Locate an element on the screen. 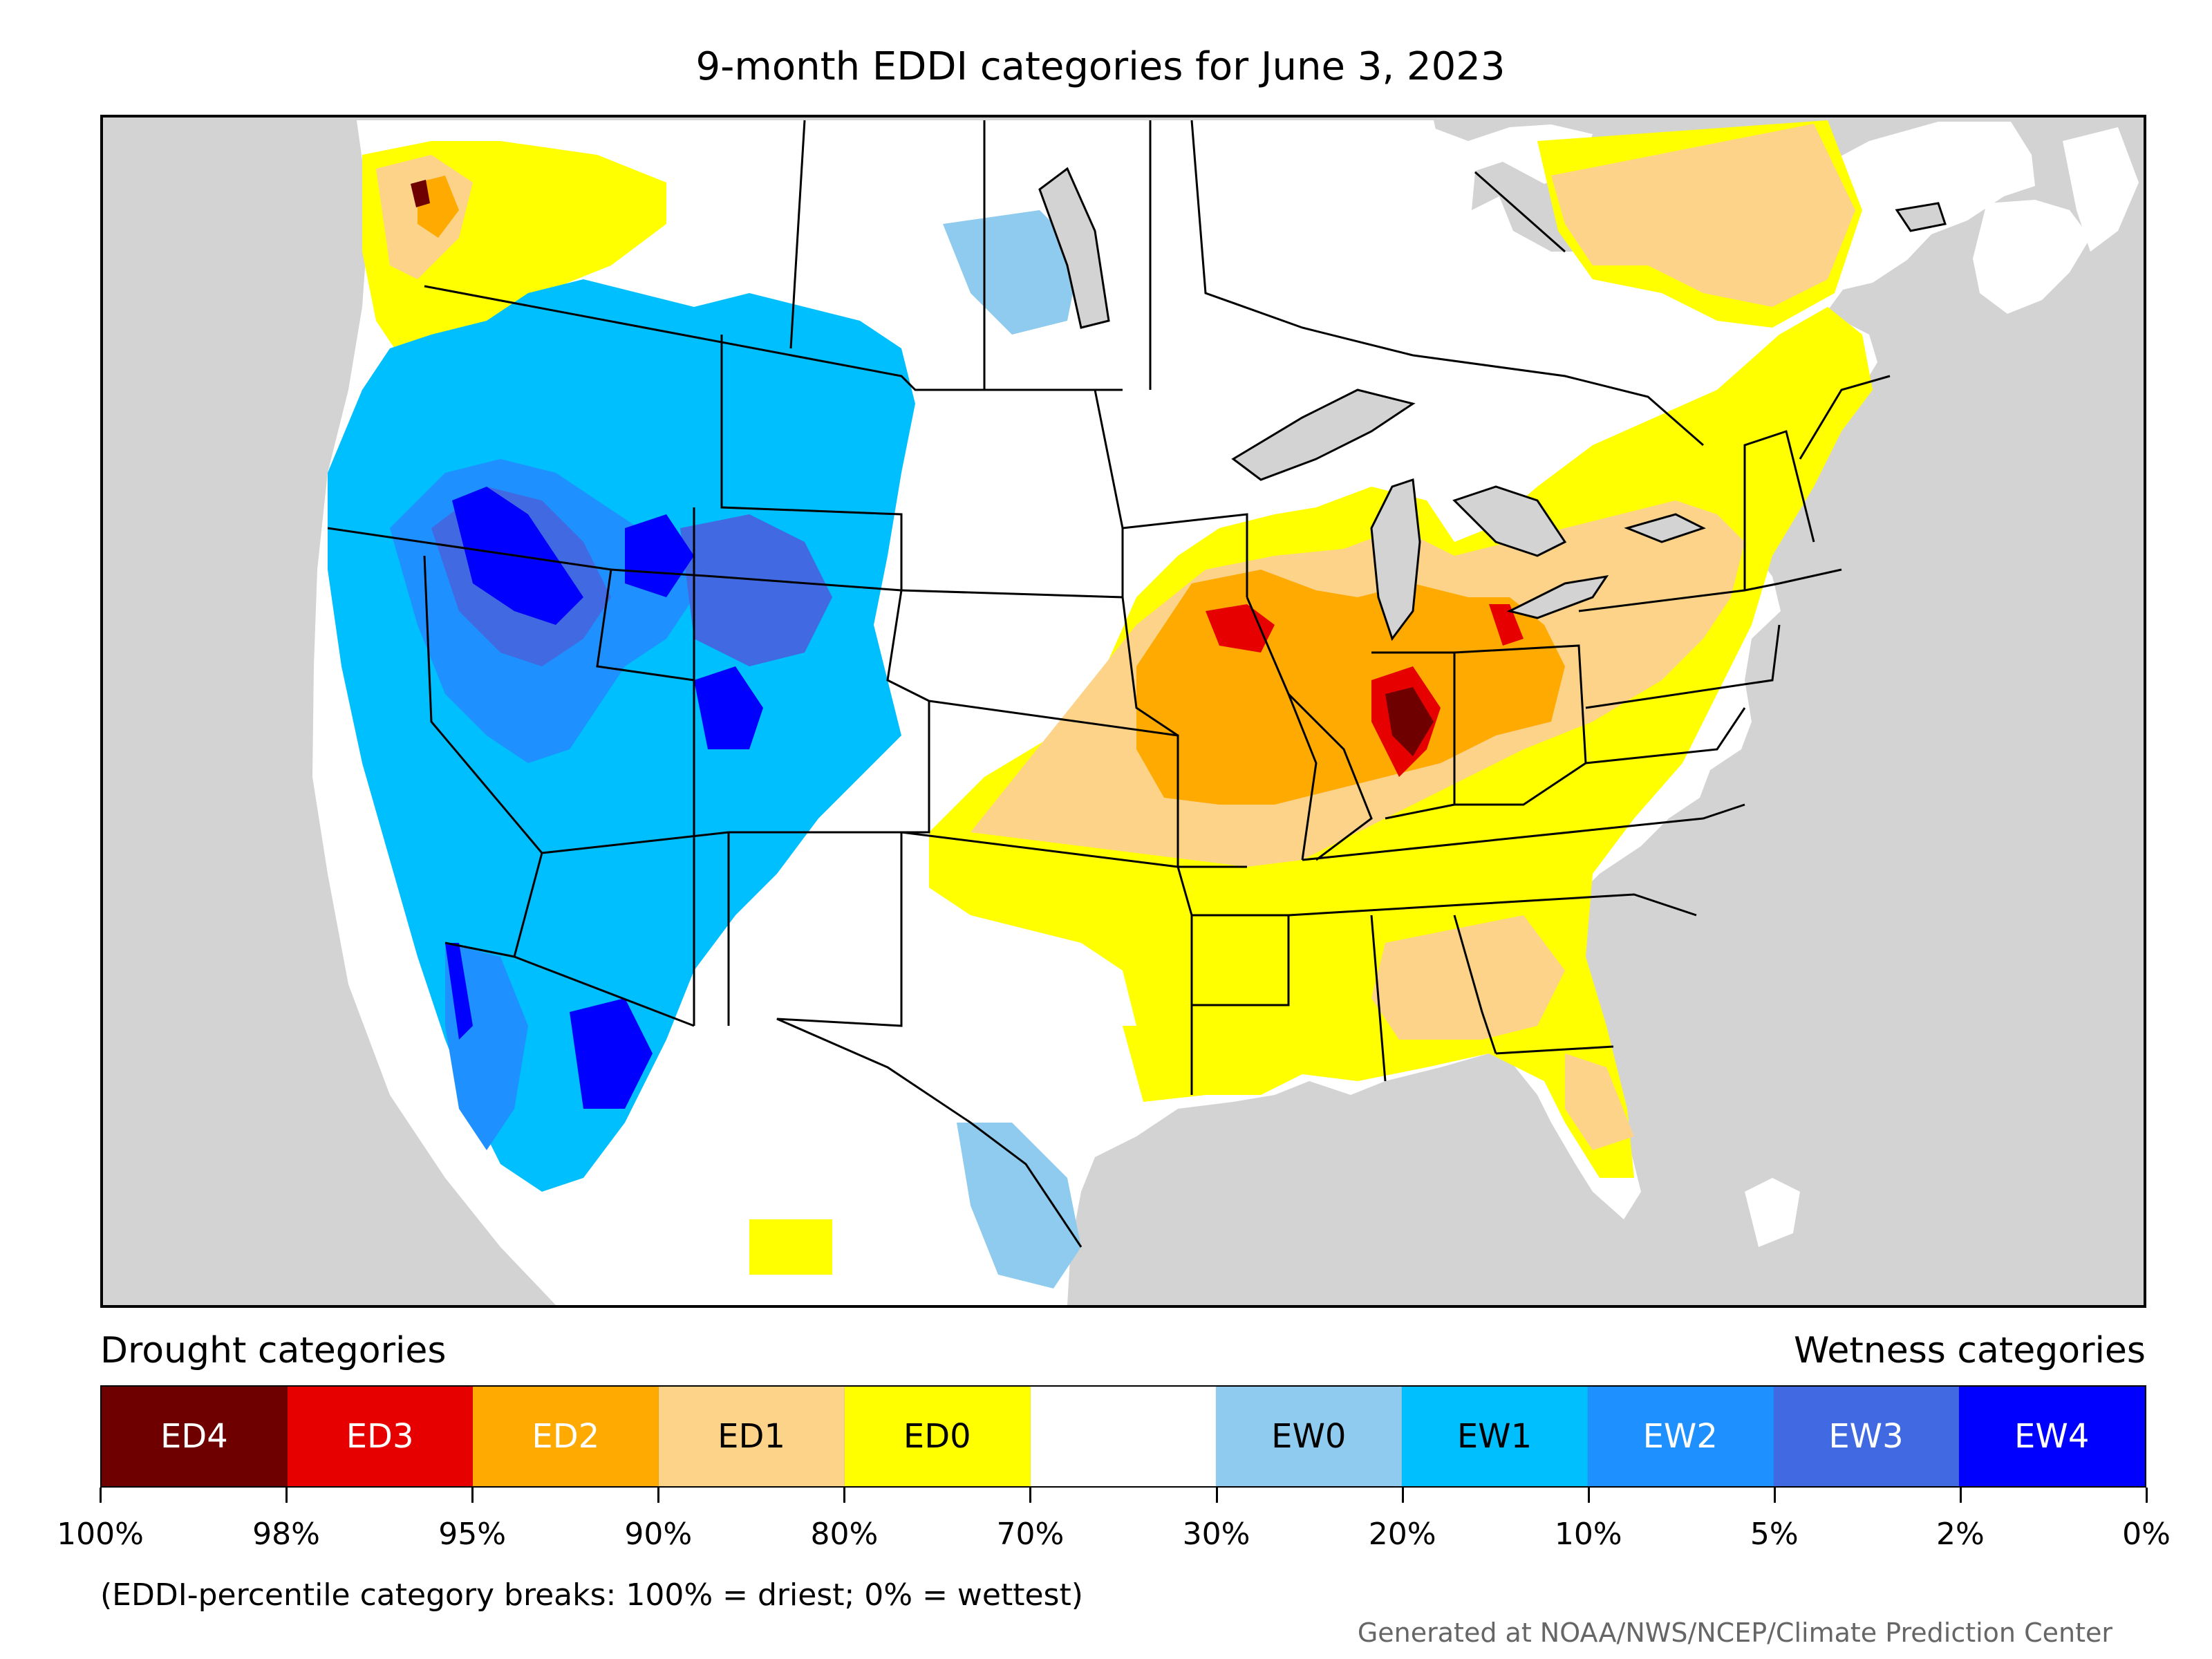 The image size is (2212, 1659). legend-tick-label: 5% is located at coordinates (1774, 1535).